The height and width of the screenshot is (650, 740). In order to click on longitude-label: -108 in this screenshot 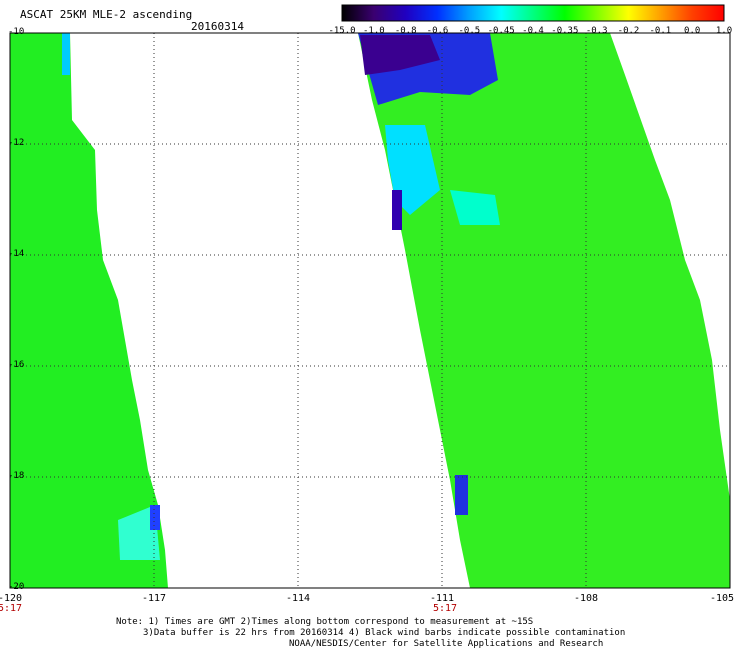, I will do `click(586, 598)`.